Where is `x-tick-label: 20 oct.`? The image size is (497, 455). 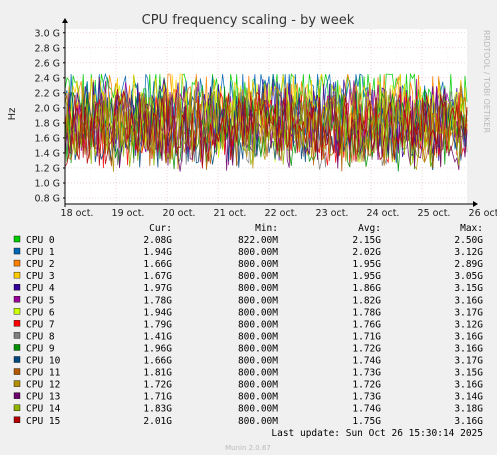 x-tick-label: 20 oct. is located at coordinates (179, 213).